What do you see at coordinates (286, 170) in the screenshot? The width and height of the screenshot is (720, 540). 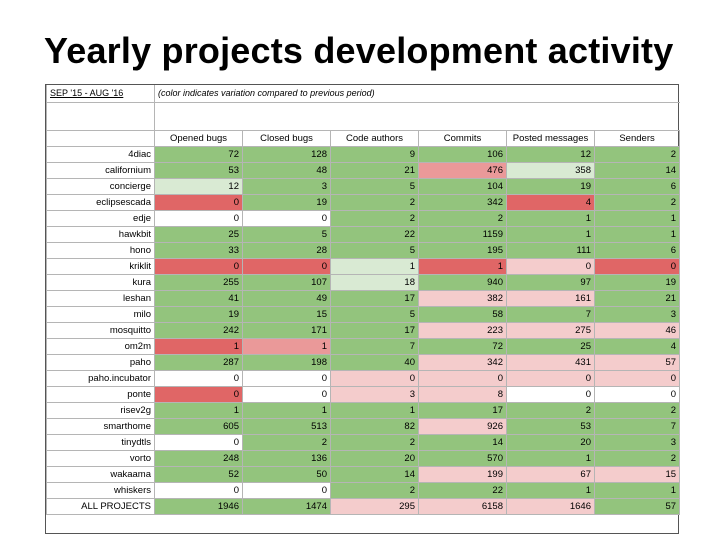 I see `value-cell: 48` at bounding box center [286, 170].